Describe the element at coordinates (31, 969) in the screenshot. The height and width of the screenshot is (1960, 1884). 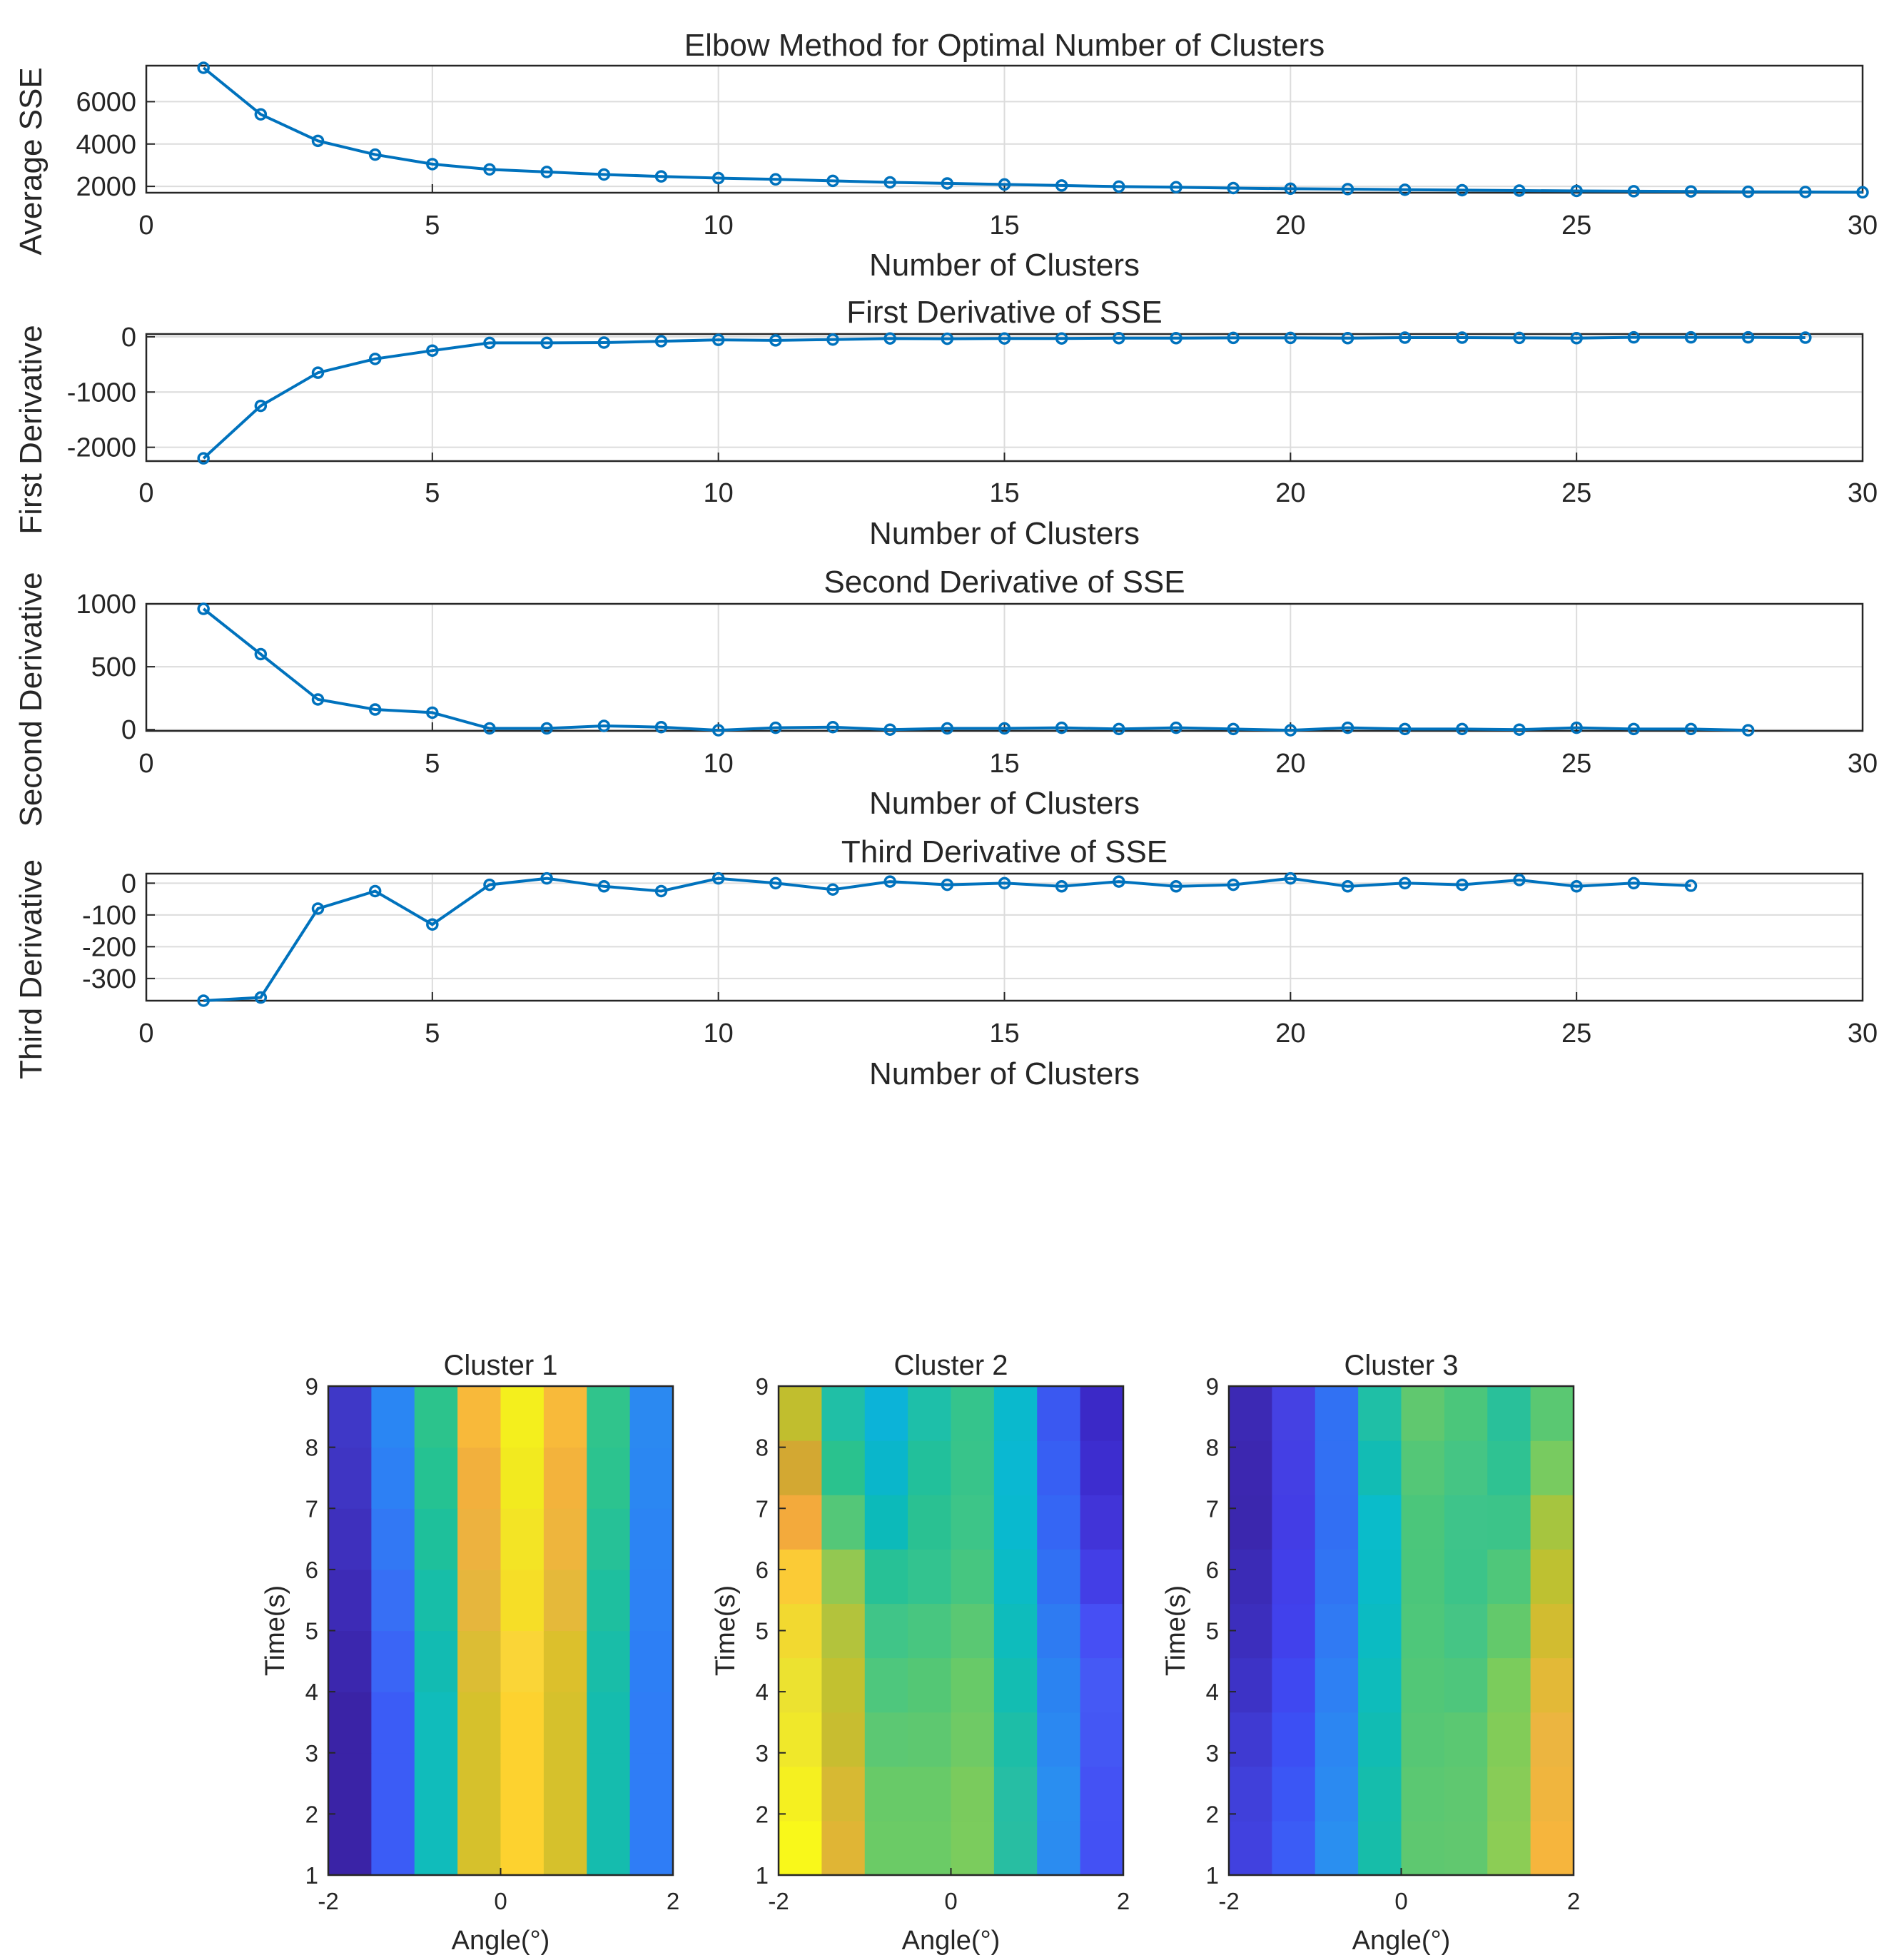
I see `y-axis-label: Third Derivative` at that location.